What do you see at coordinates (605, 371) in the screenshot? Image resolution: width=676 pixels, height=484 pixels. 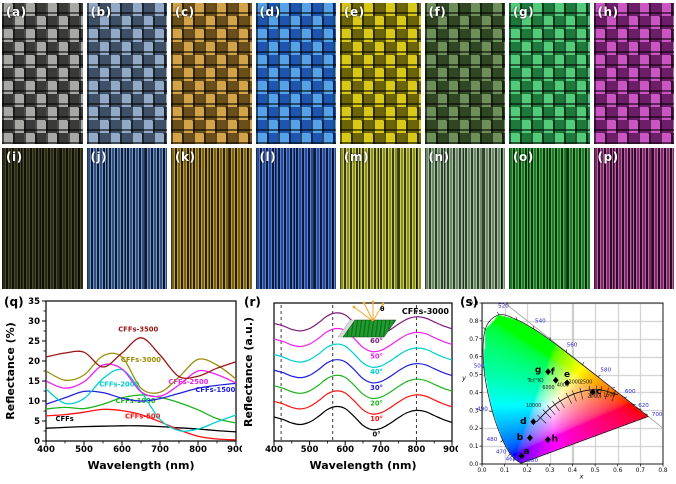 I see `wavelength-label: 580` at bounding box center [605, 371].